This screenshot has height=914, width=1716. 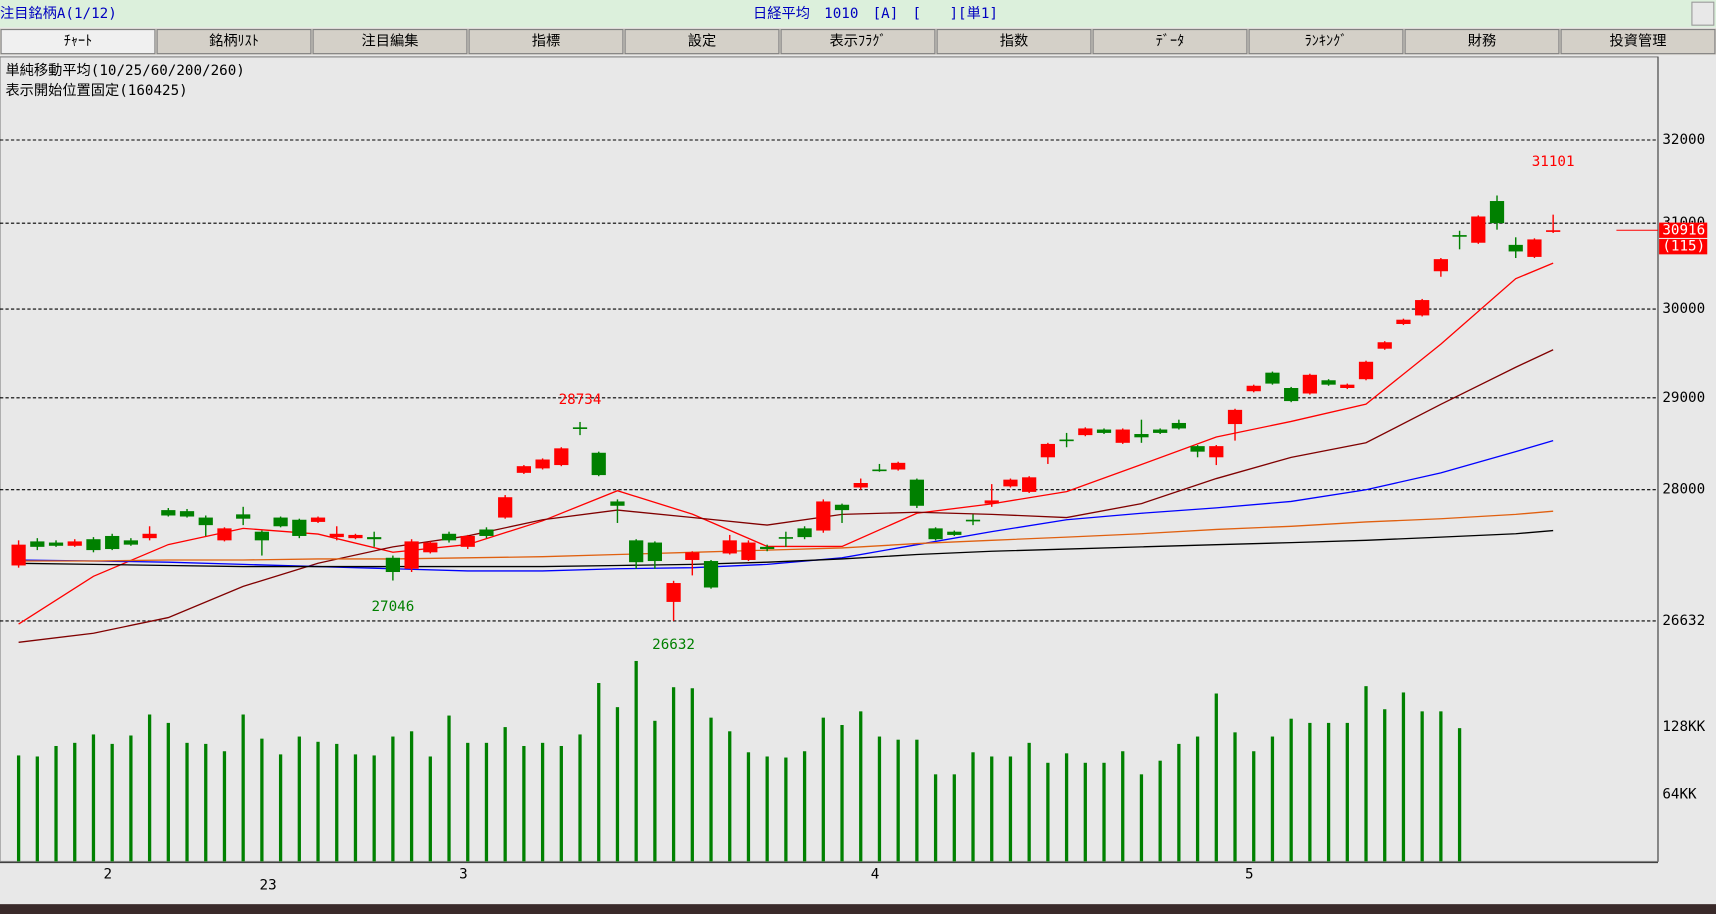 I want to click on tab-label: 投資管理, so click(x=1638, y=41).